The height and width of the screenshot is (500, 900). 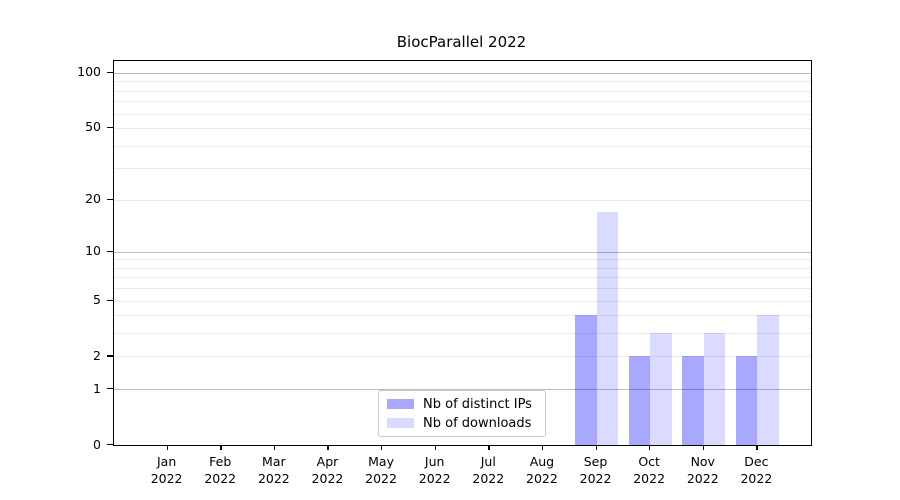 I want to click on y-tick-label: 10, so click(x=93, y=251).